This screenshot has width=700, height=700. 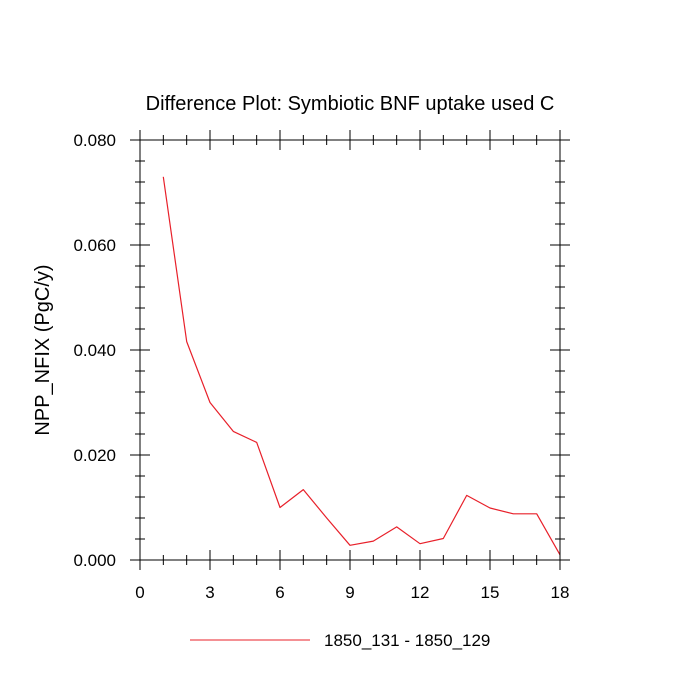 What do you see at coordinates (279, 592) in the screenshot?
I see `x-tick-label: 6` at bounding box center [279, 592].